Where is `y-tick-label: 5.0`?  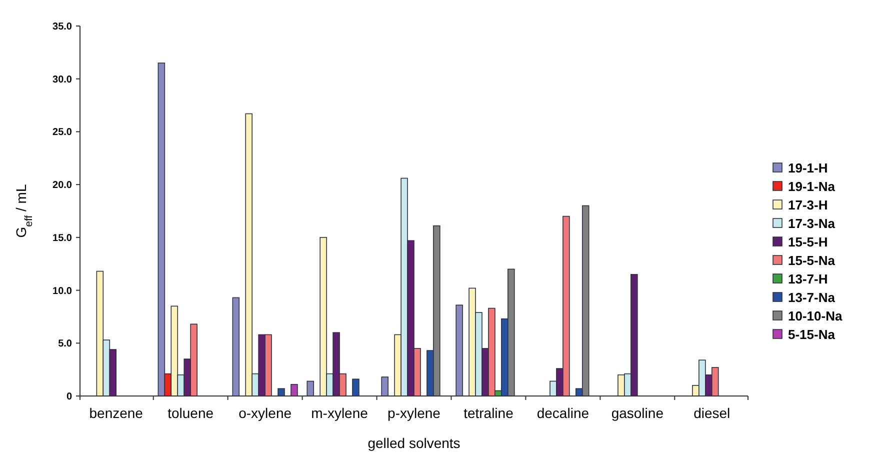
y-tick-label: 5.0 is located at coordinates (65, 344).